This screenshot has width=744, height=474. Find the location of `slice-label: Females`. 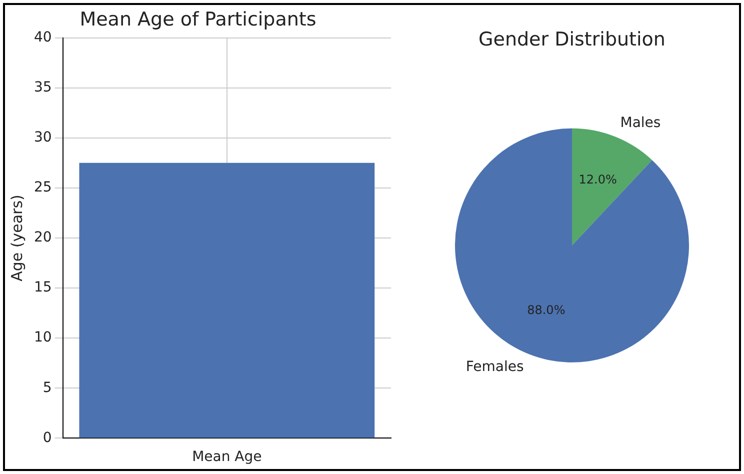

slice-label: Females is located at coordinates (495, 366).